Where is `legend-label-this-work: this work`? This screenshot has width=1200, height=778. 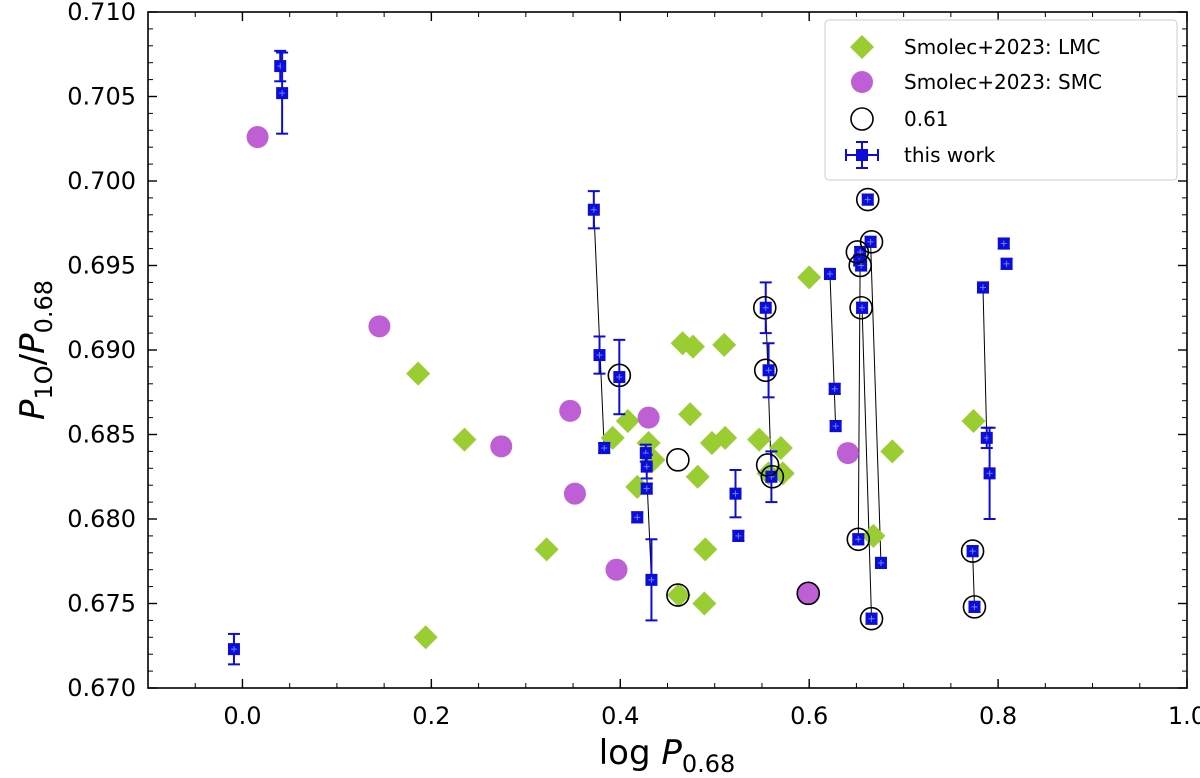 legend-label-this-work: this work is located at coordinates (950, 155).